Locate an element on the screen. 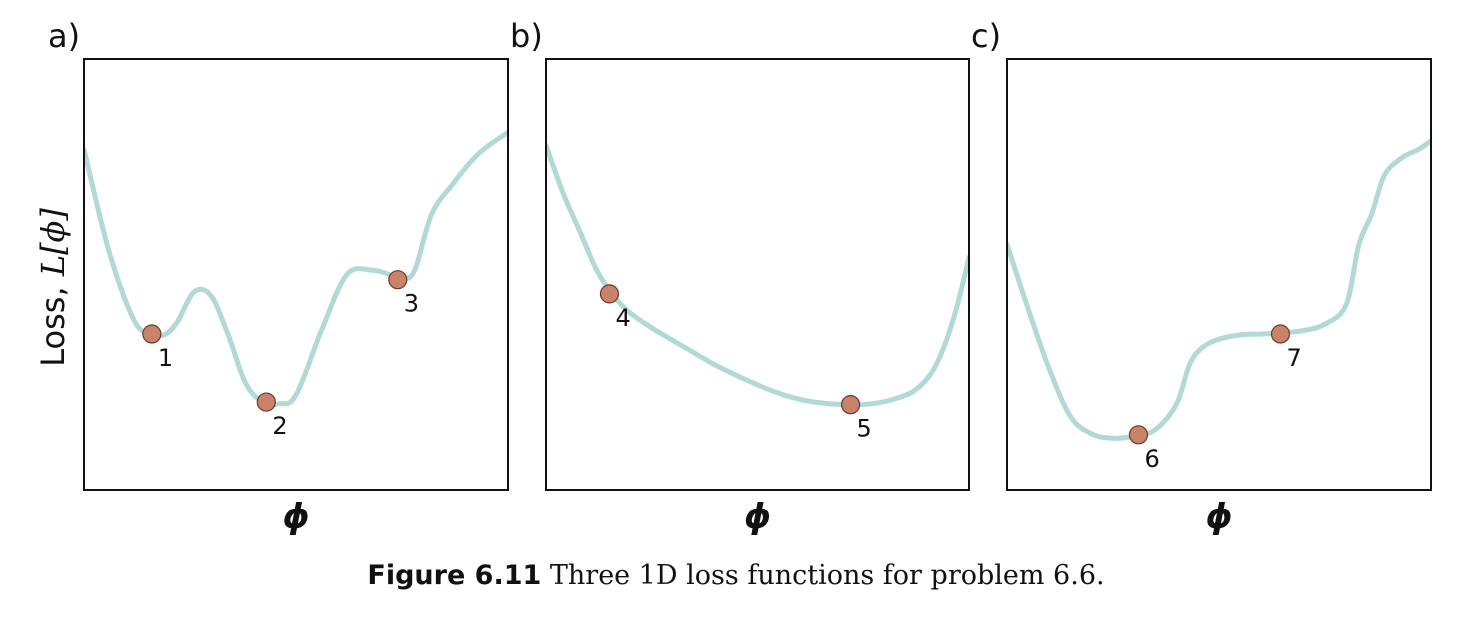 Image resolution: width=1472 pixels, height=630 pixels. point-label-2: 2 is located at coordinates (279, 426).